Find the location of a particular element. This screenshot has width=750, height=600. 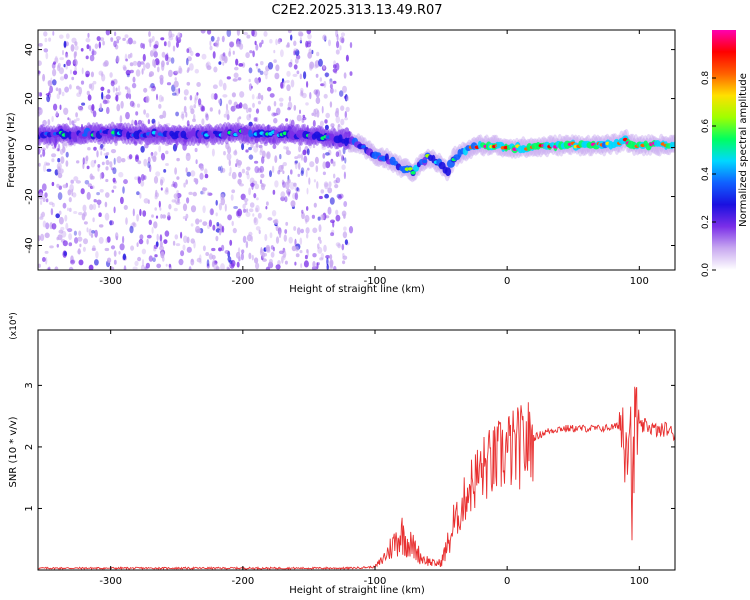

snr-x-tick-label: -200 is located at coordinates (242, 581).